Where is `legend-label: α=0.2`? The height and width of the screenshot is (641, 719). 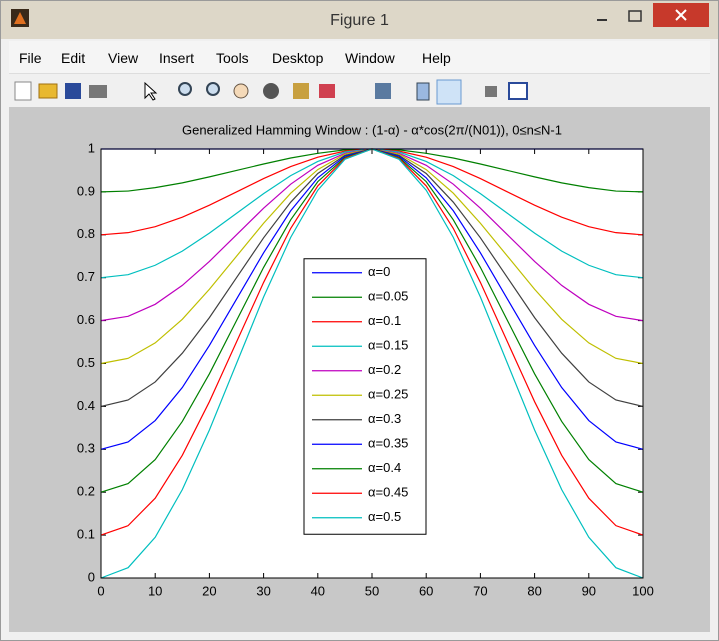
legend-label: α=0.2 is located at coordinates (384, 369).